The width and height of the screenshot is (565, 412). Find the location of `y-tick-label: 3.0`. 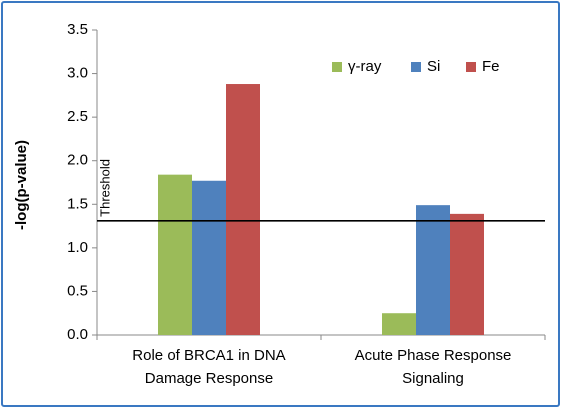

y-tick-label: 3.0 is located at coordinates (77, 73).